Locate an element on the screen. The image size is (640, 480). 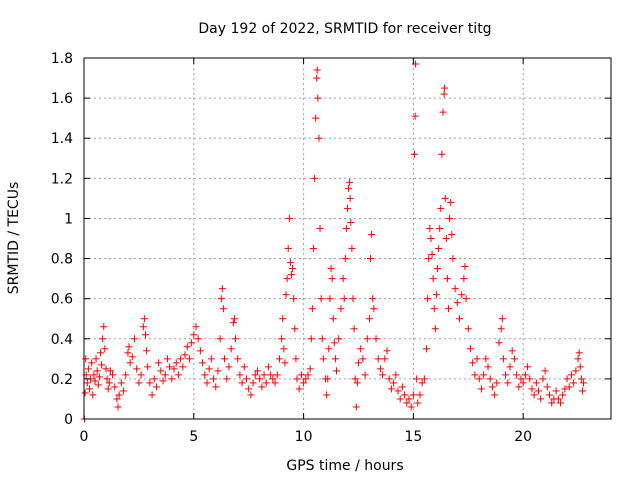
y-tick-label: 0 is located at coordinates (68, 420).